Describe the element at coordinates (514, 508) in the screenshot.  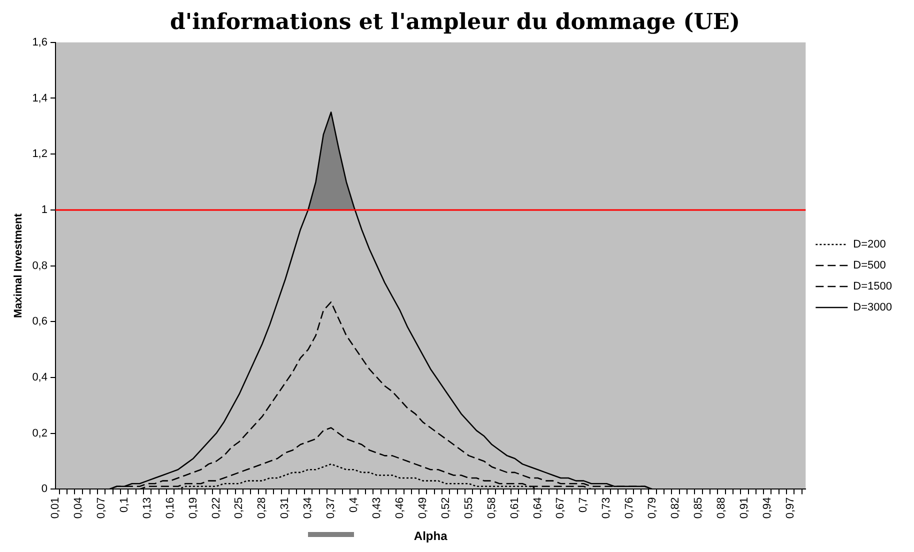
I see `x-tick-label: 0,61` at that location.